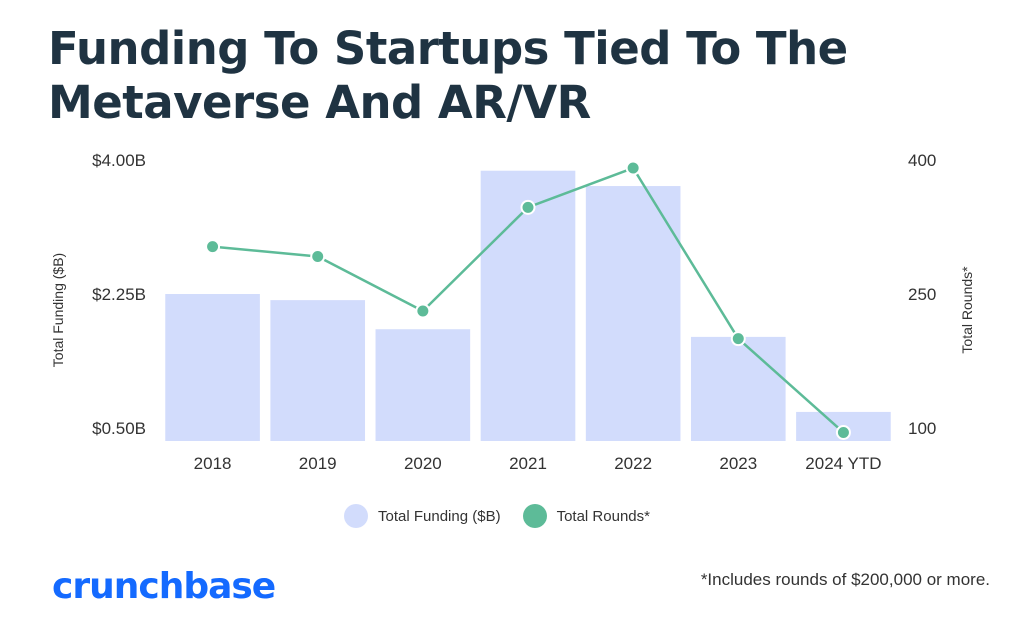 The image size is (1024, 617). Describe the element at coordinates (318, 370) in the screenshot. I see `bar-2019` at that location.